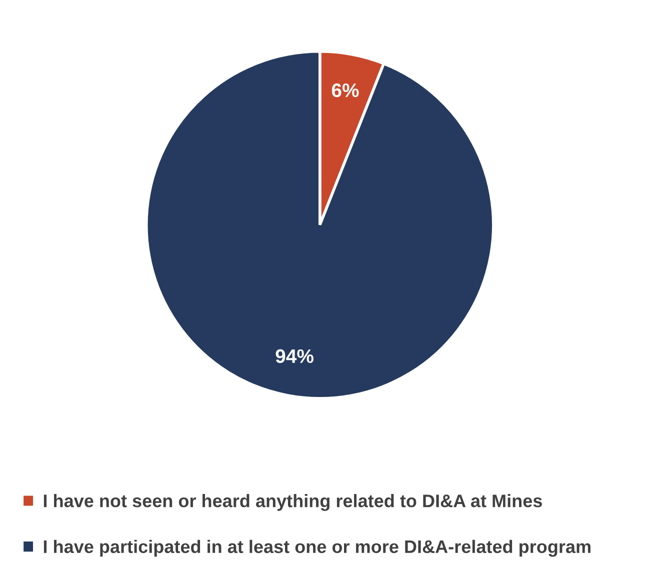 The image size is (663, 573). Describe the element at coordinates (345, 90) in the screenshot. I see `data-label: 6%` at that location.